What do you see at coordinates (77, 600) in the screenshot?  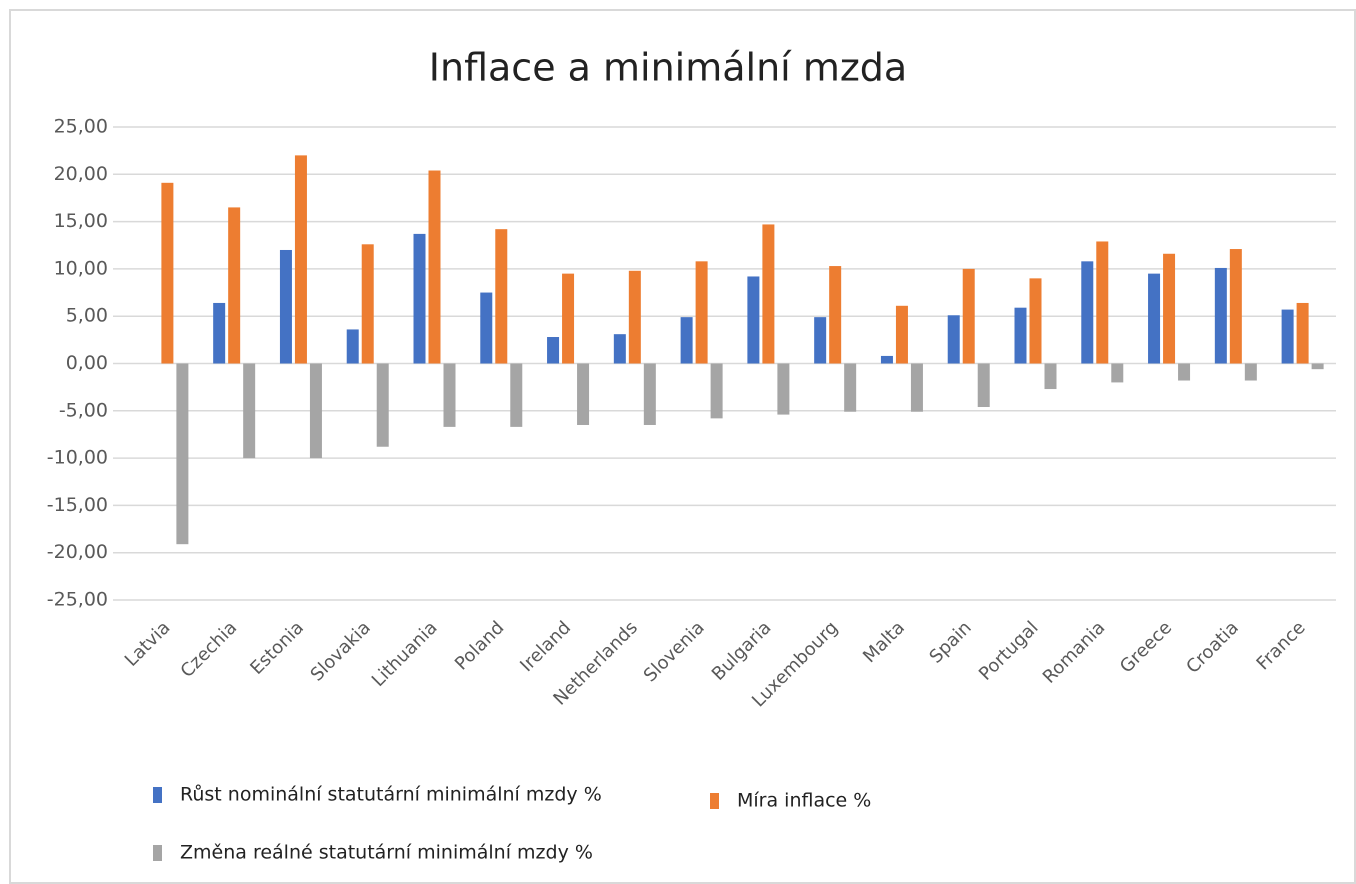 I see `y-tick-label: -25,00` at bounding box center [77, 600].